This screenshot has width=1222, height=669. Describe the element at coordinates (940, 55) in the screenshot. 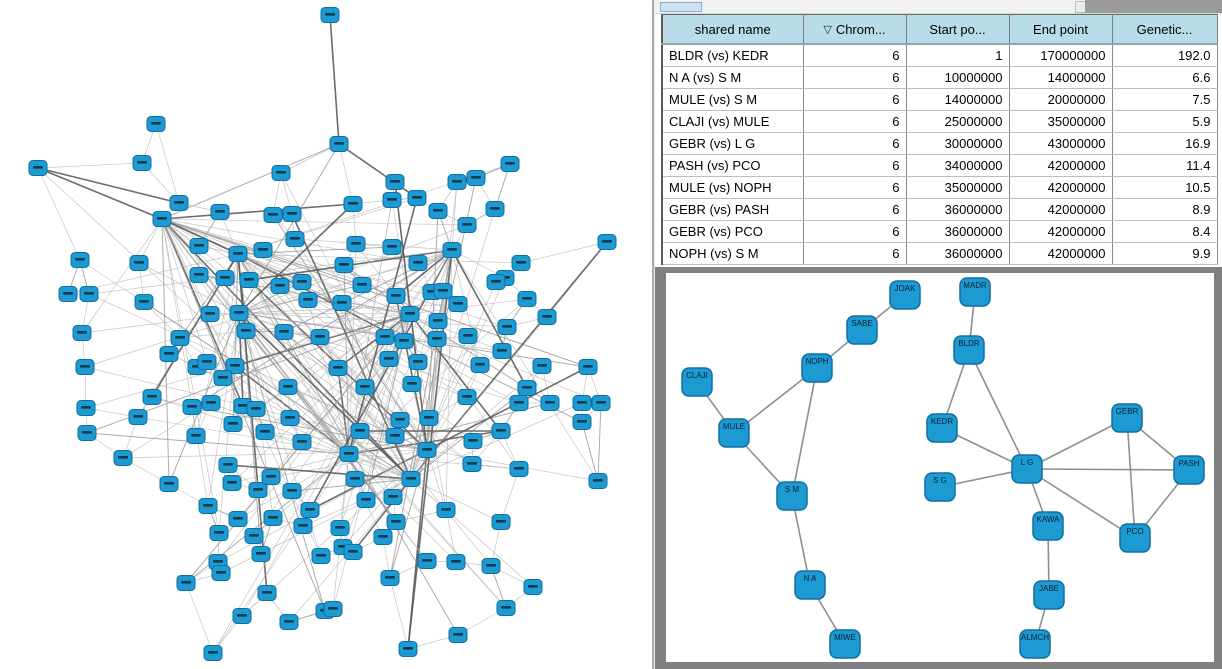

I see `table-row: BLDR (vs) KEDR 6 1 170000000 192.0` at that location.